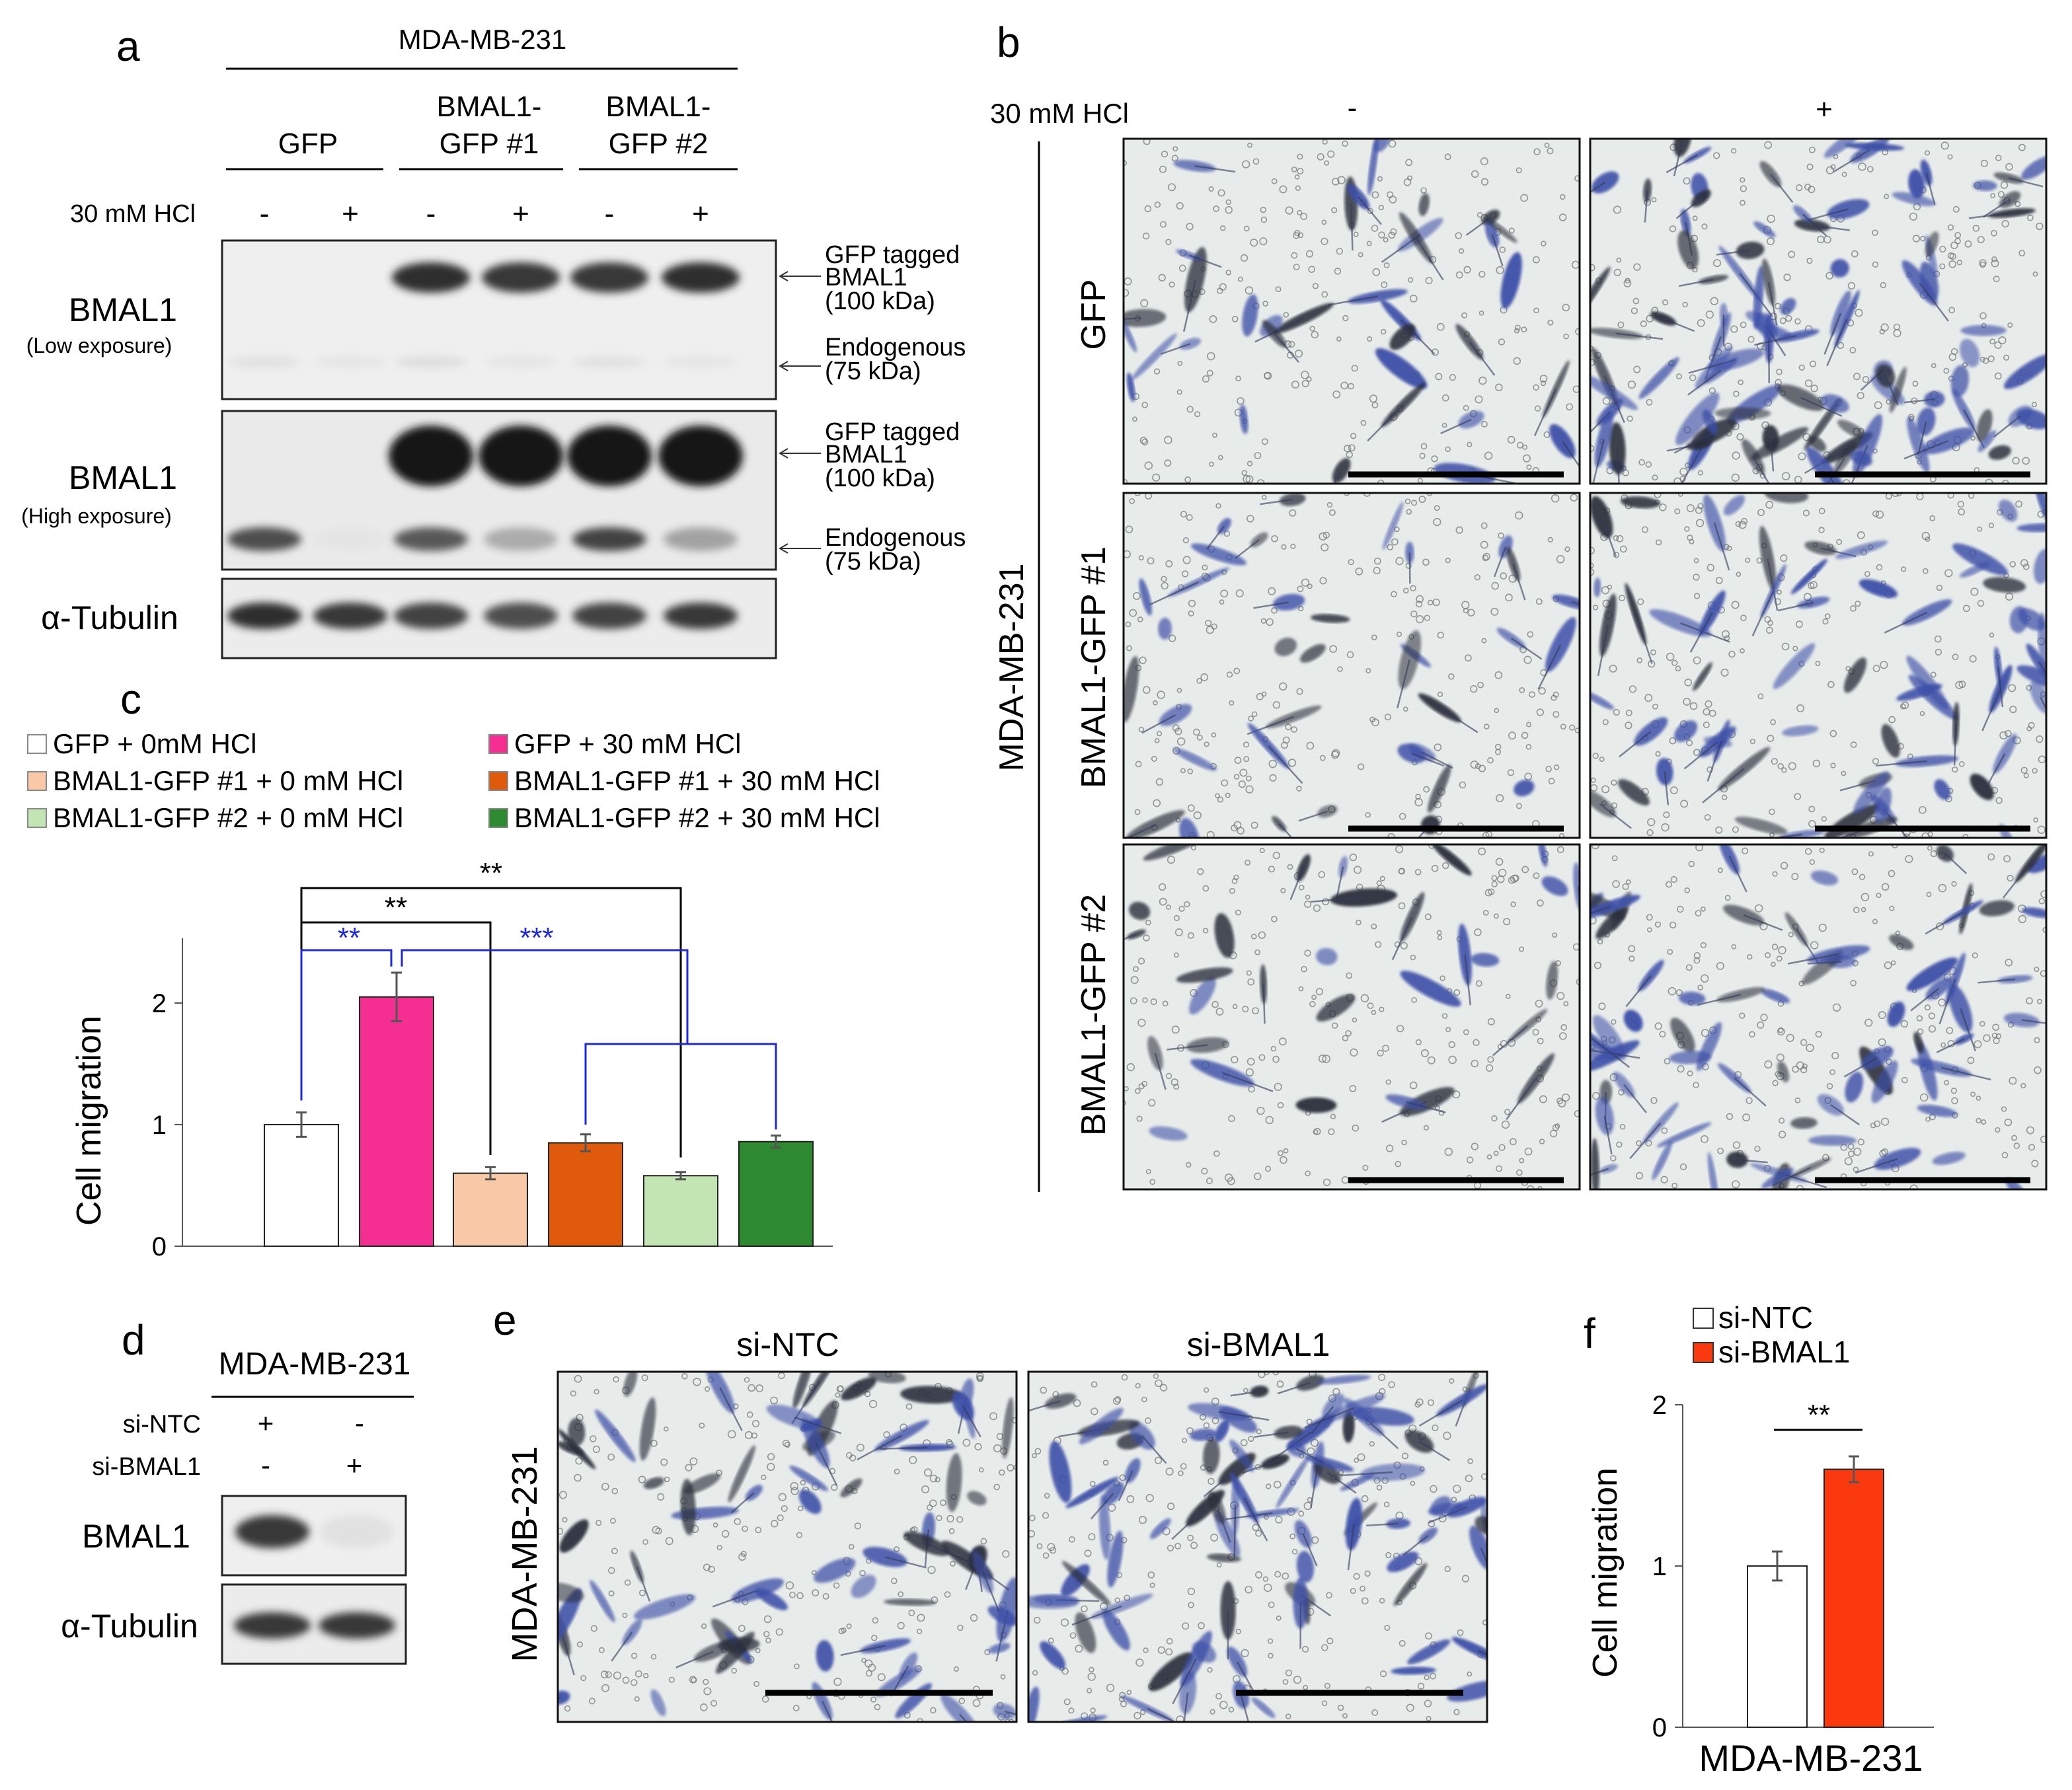 This screenshot has height=1790, width=2072. Describe the element at coordinates (697, 817) in the screenshot. I see `legend-label-6: BMAL1-GFP #2 + 30 mM HCl` at that location.